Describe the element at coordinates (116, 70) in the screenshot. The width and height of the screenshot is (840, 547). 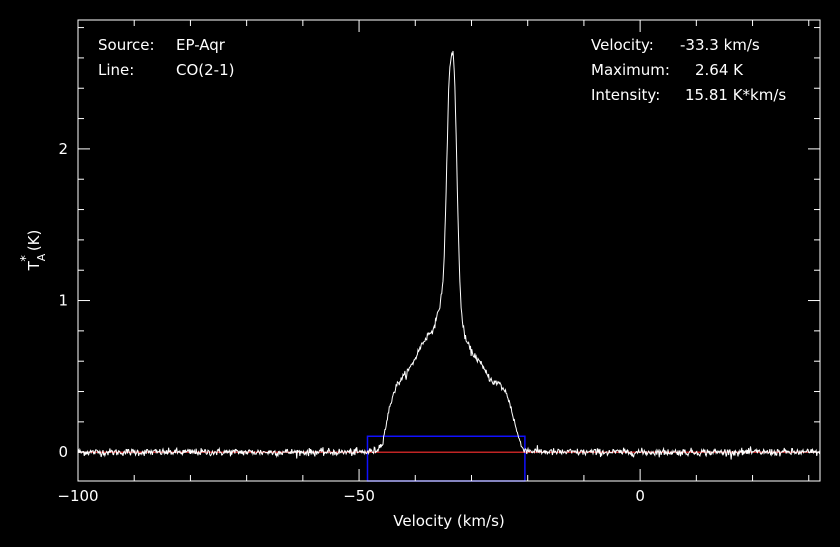
I see `line-label: Line:` at that location.